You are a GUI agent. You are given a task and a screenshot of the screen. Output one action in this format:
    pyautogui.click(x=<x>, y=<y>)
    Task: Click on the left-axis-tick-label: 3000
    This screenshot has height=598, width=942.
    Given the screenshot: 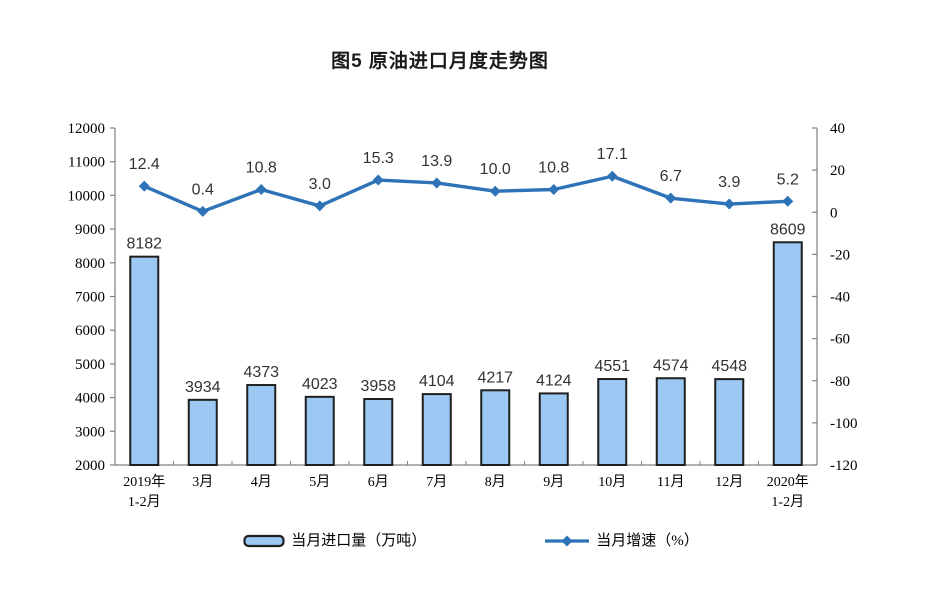 What is the action you would take?
    pyautogui.click(x=90, y=432)
    